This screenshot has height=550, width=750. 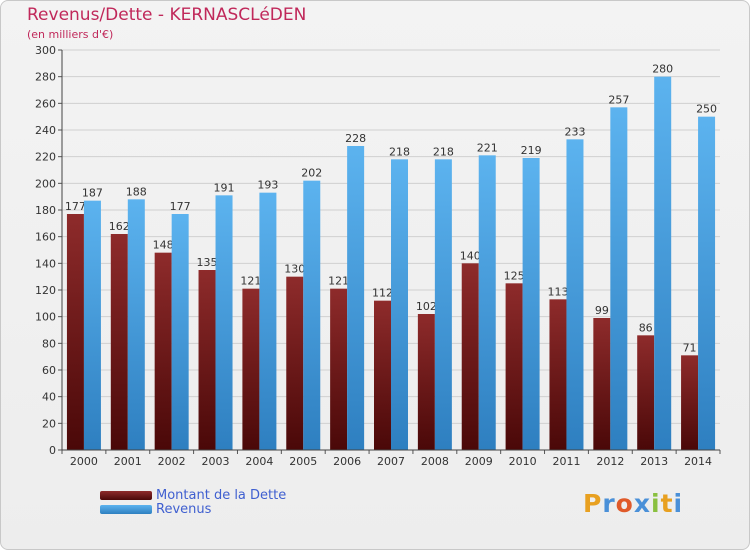 I want to click on data-label-revenus: 219, so click(x=531, y=150).